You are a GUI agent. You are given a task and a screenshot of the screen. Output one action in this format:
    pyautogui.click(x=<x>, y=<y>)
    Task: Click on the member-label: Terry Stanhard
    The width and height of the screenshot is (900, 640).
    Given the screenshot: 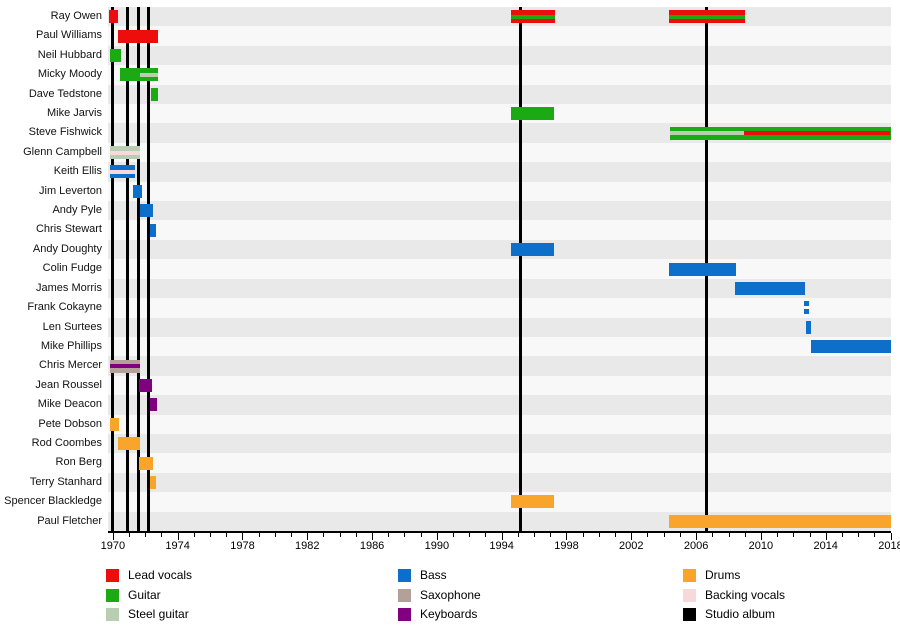 What is the action you would take?
    pyautogui.click(x=65, y=481)
    